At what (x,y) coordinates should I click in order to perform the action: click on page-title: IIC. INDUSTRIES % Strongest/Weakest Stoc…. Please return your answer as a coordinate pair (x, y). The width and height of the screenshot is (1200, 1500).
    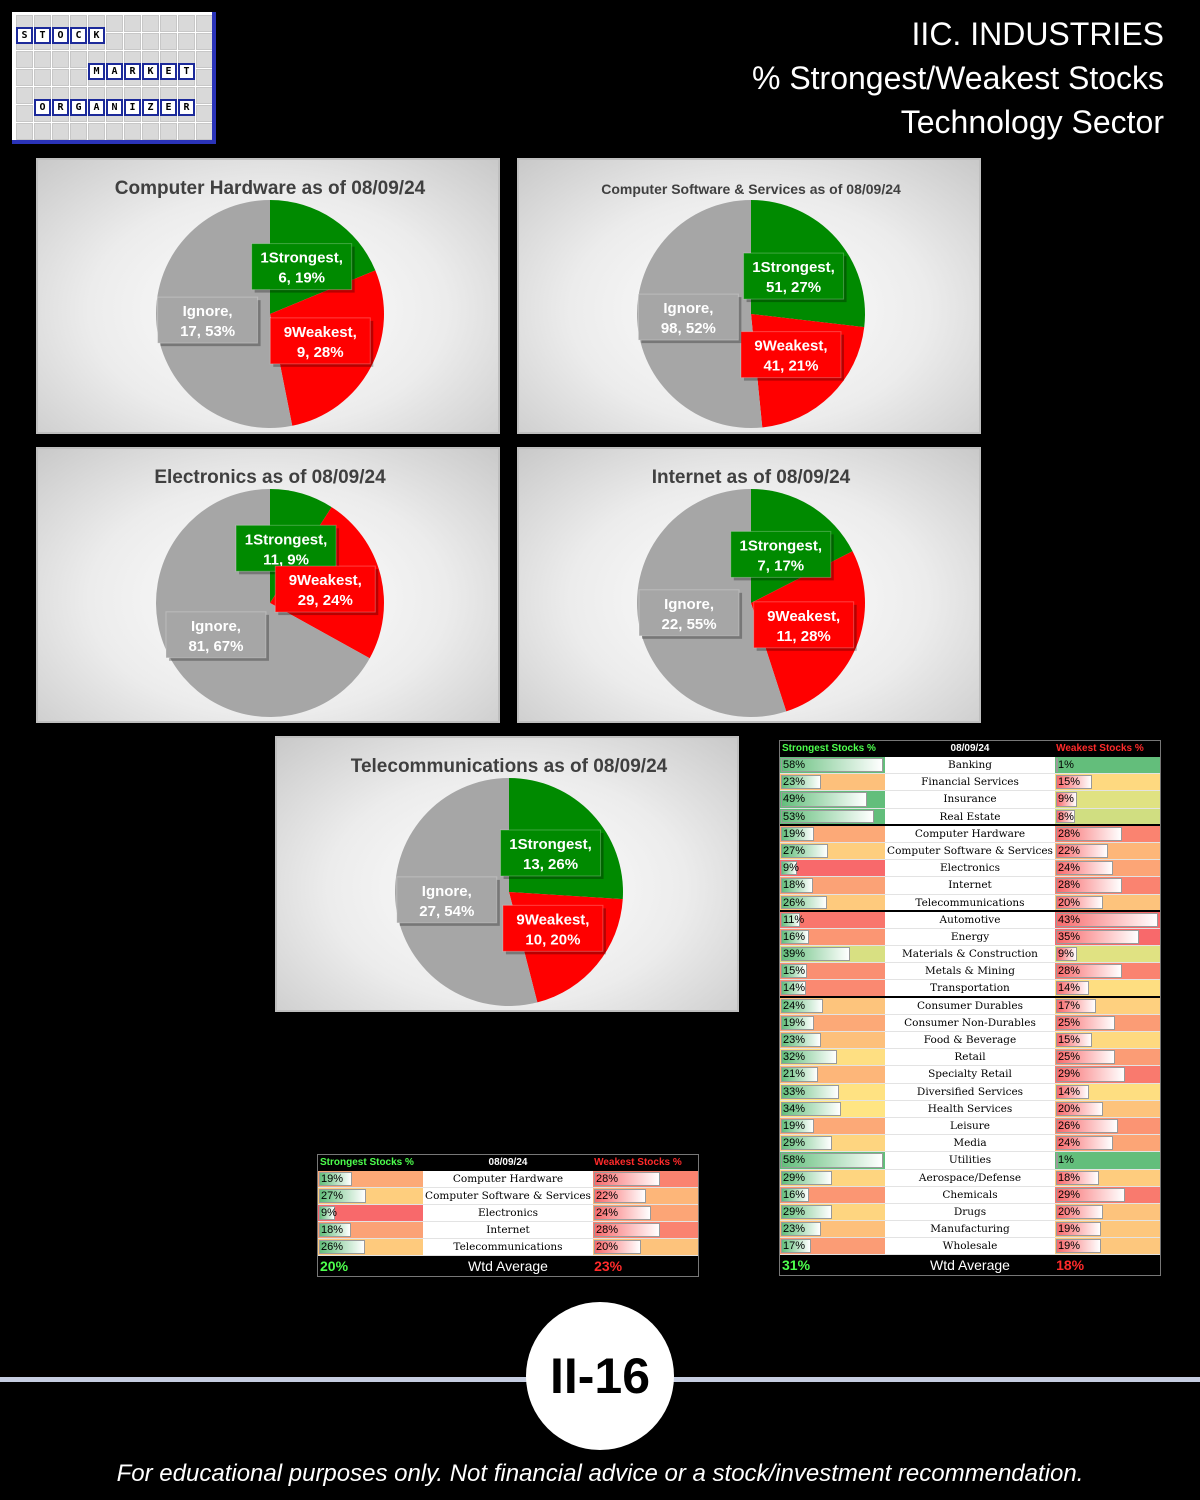
    Looking at the image, I should click on (958, 78).